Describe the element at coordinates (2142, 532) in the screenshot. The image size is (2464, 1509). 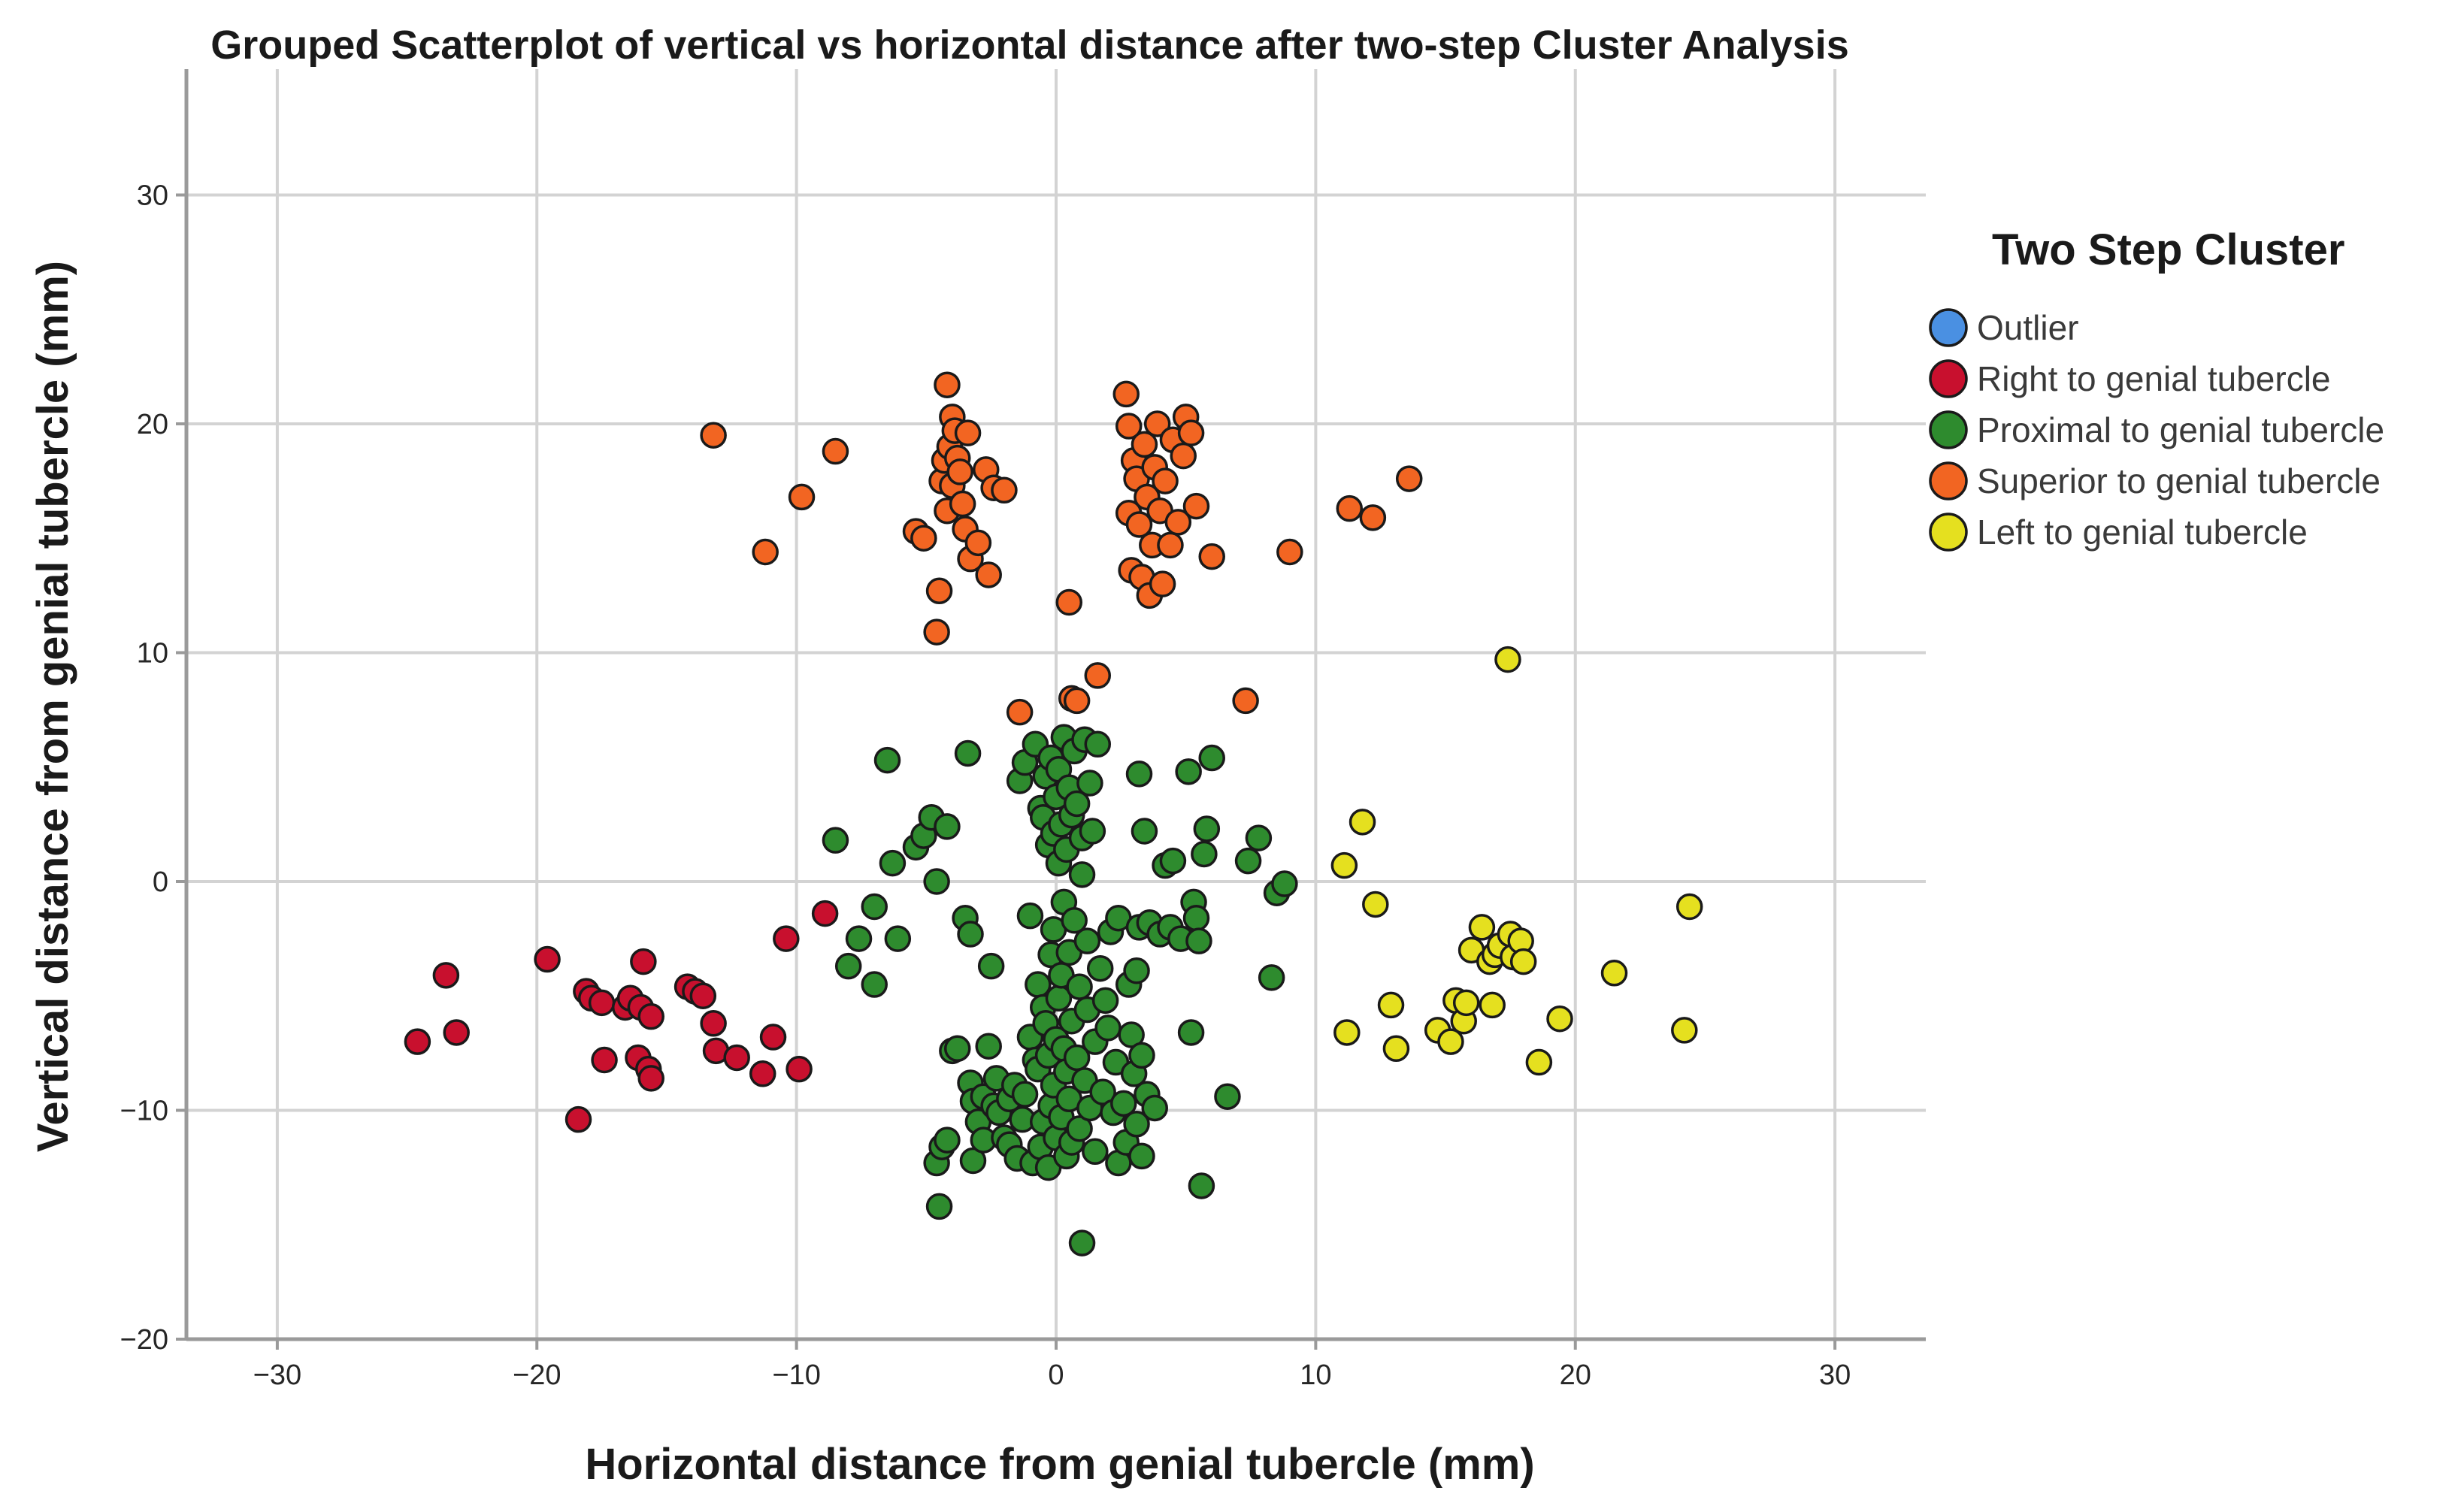
I see `legend-label-left-to-genial-tubercle: Left to genial tubercle` at that location.